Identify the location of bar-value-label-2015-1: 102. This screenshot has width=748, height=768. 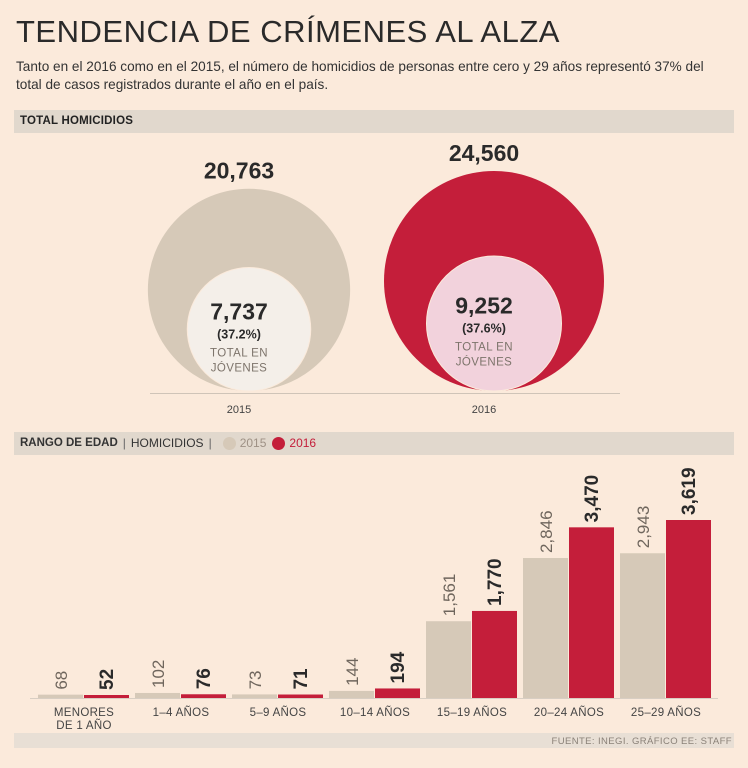
(158, 674).